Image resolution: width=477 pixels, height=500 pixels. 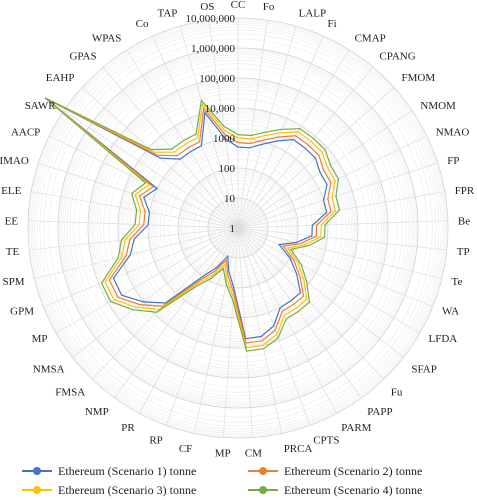 What do you see at coordinates (128, 428) in the screenshot?
I see `category-label: PR` at bounding box center [128, 428].